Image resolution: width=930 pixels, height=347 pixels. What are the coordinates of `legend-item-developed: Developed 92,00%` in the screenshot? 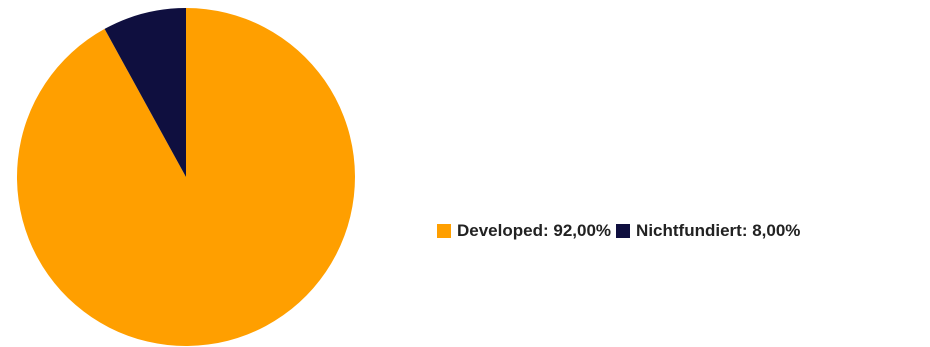 It's located at (524, 231).